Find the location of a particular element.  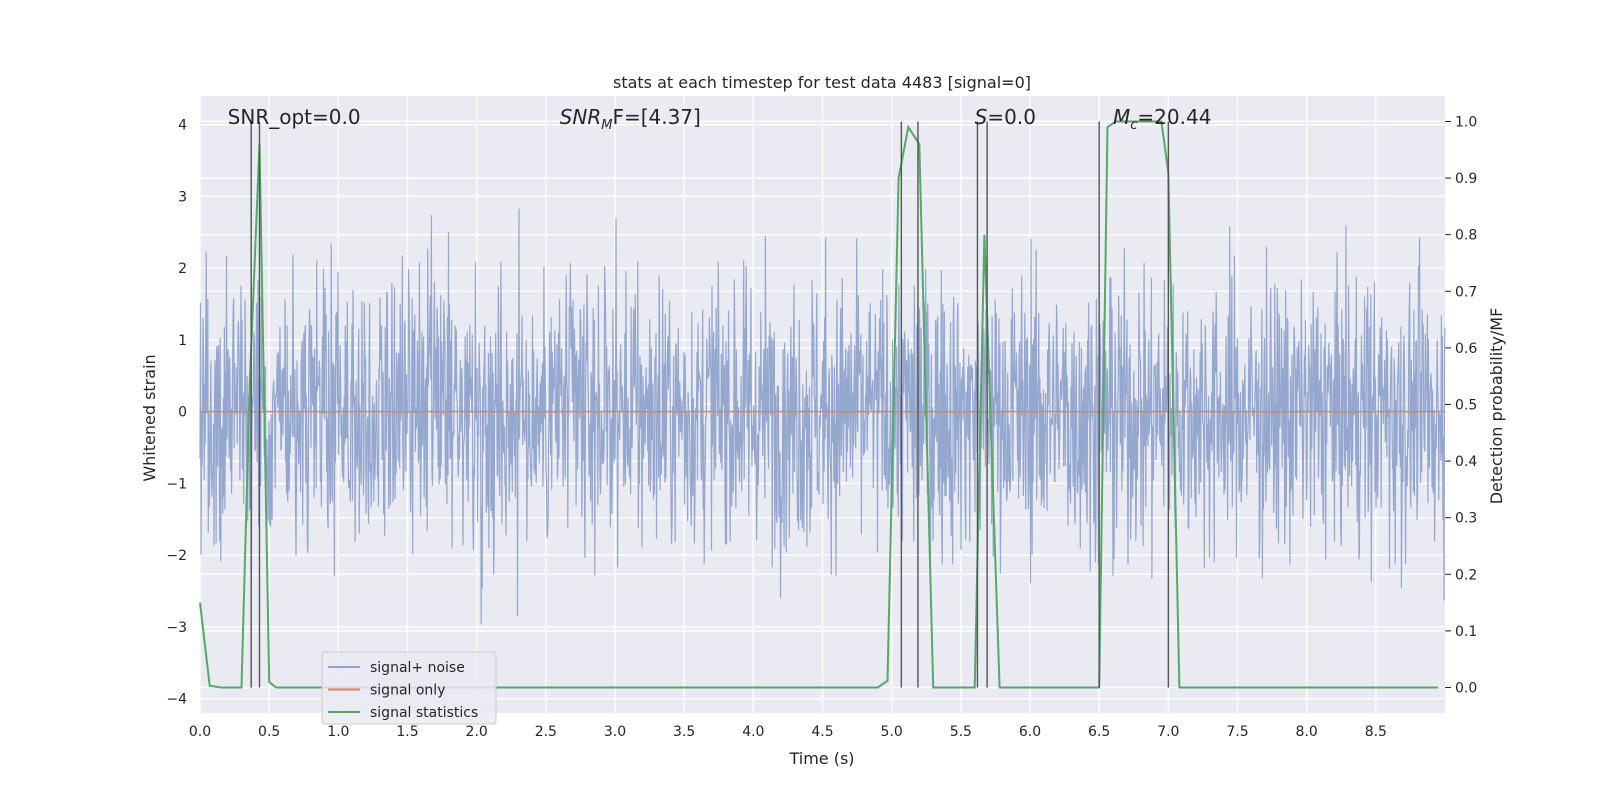

y-tick-label: 3 is located at coordinates (182, 197).